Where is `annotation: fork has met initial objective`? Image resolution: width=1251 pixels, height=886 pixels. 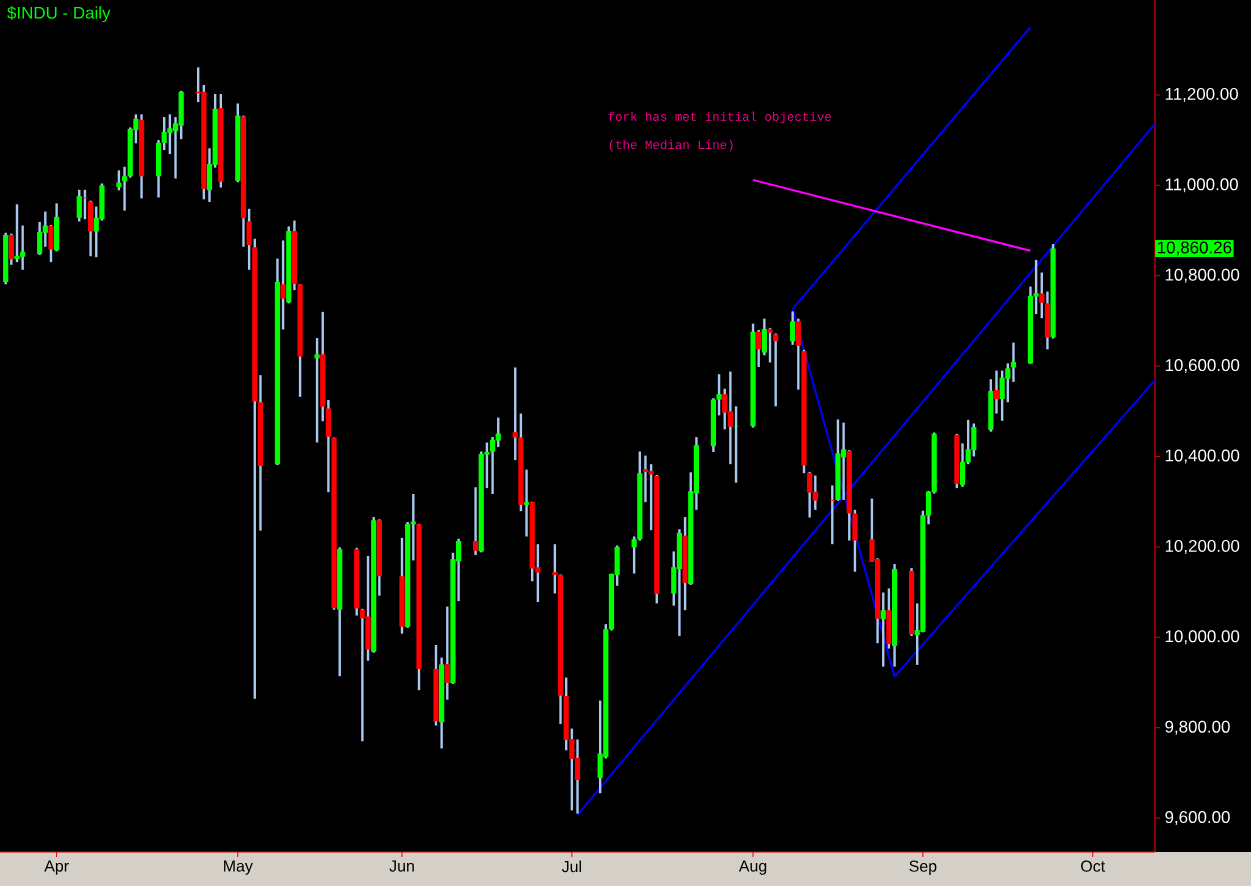 annotation: fork has met initial objective is located at coordinates (719, 117).